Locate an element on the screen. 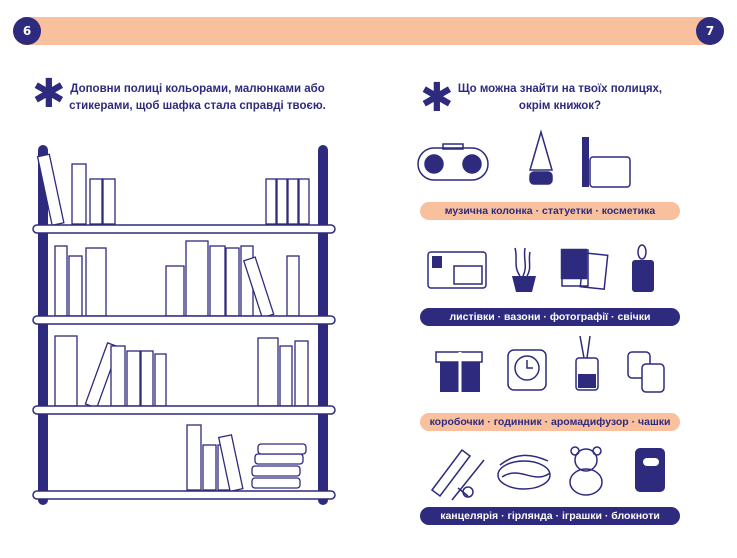 The width and height of the screenshot is (737, 558). photos-icon is located at coordinates (584, 268).